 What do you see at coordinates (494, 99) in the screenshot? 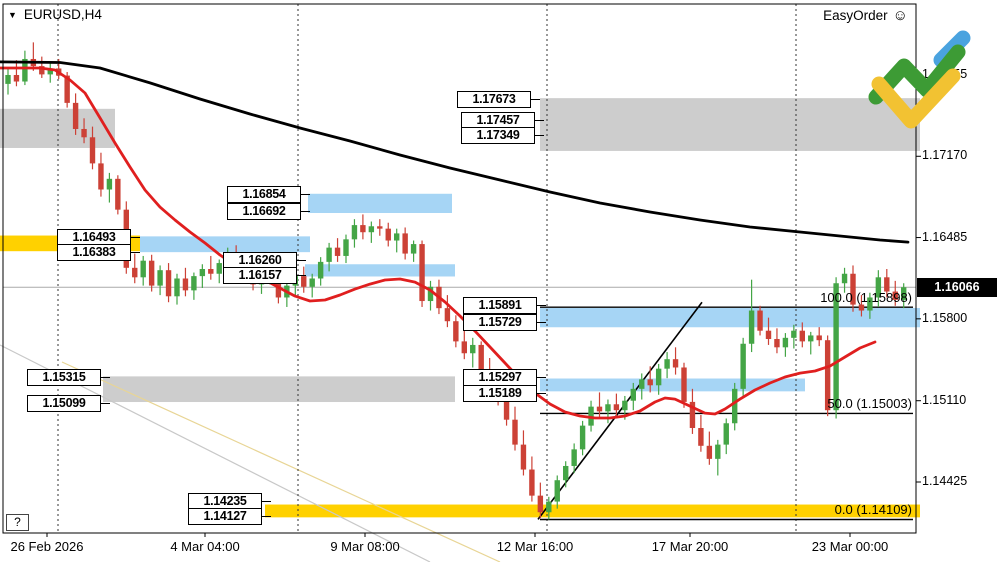
I see `price-level-label: 1.17673` at bounding box center [494, 99].